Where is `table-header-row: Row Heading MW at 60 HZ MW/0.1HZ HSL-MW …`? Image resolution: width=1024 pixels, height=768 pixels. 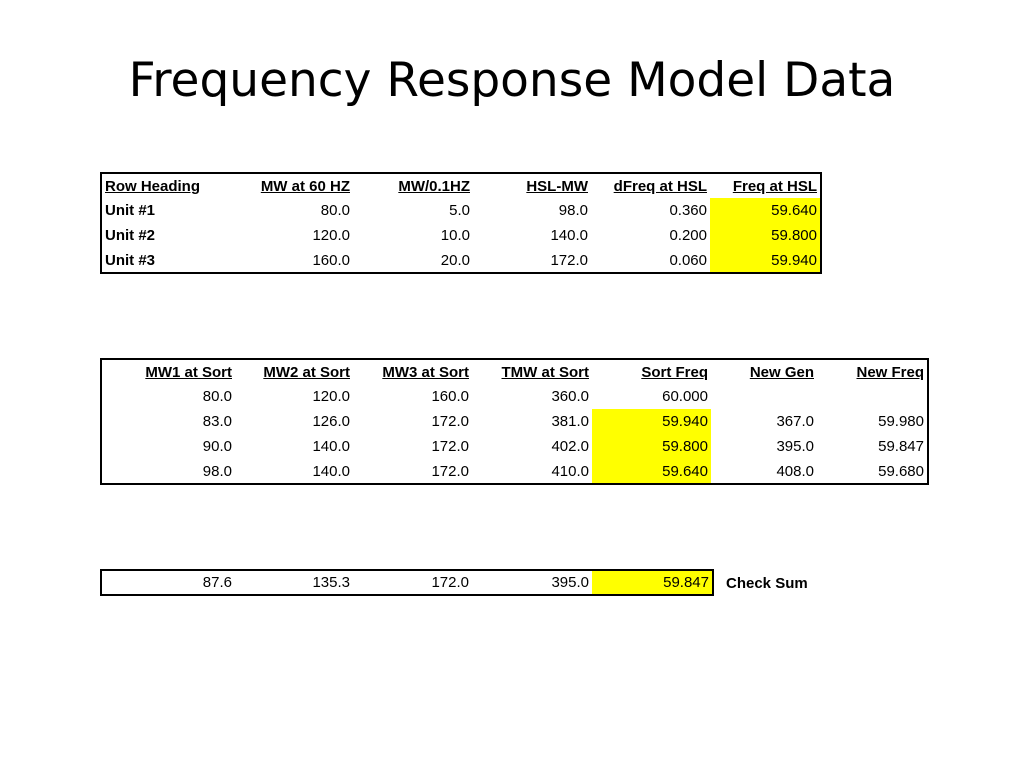
table-header-row: Row Heading MW at 60 HZ MW/0.1HZ HSL-MW … is located at coordinates (461, 185).